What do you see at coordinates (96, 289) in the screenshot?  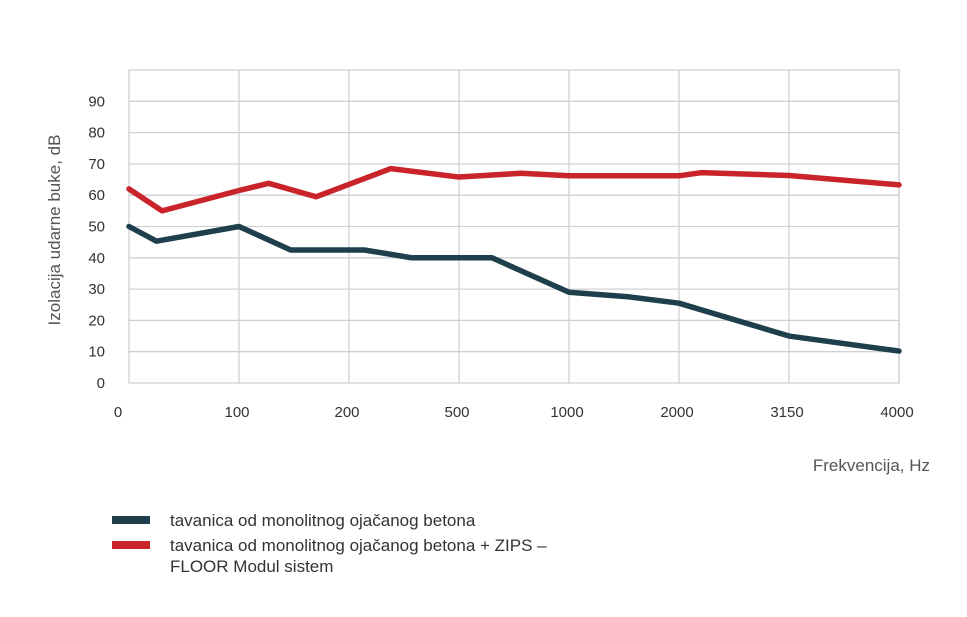 I see `y-tick-label: 30` at bounding box center [96, 289].